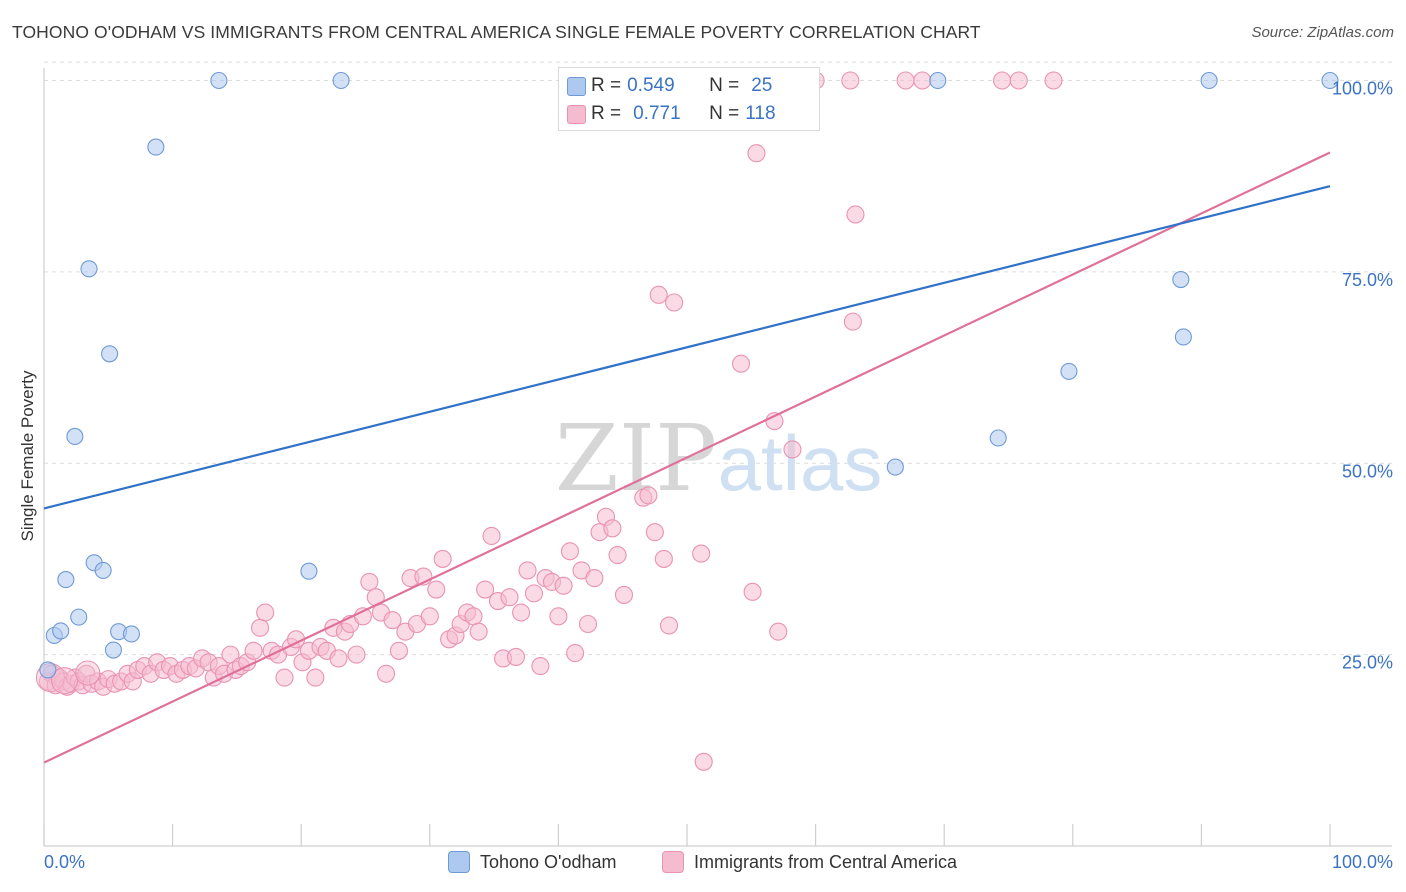  What do you see at coordinates (1367, 663) in the screenshot?
I see `y-tick-label: 25.0%` at bounding box center [1367, 663].